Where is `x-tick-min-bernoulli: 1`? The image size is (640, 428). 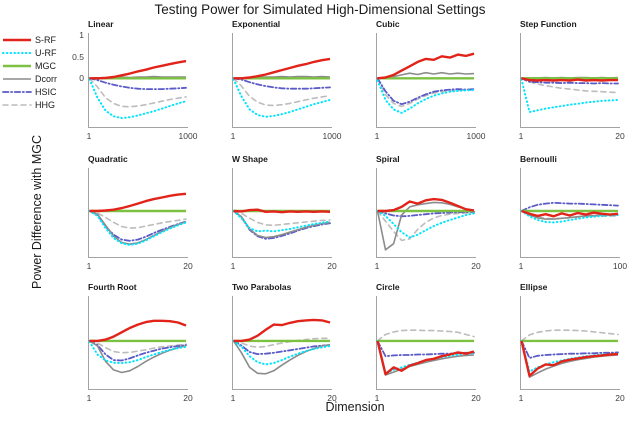
x-tick-min-bernoulli: 1 is located at coordinates (521, 266).